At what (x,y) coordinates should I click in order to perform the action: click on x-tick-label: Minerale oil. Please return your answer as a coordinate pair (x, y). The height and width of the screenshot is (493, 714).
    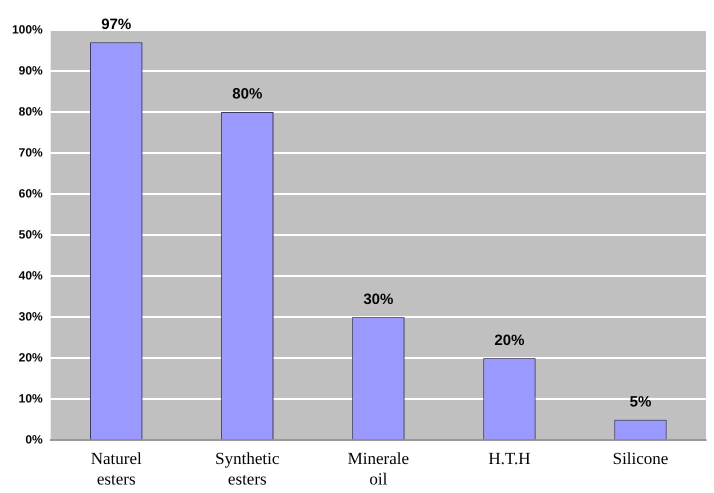
    Looking at the image, I should click on (379, 468).